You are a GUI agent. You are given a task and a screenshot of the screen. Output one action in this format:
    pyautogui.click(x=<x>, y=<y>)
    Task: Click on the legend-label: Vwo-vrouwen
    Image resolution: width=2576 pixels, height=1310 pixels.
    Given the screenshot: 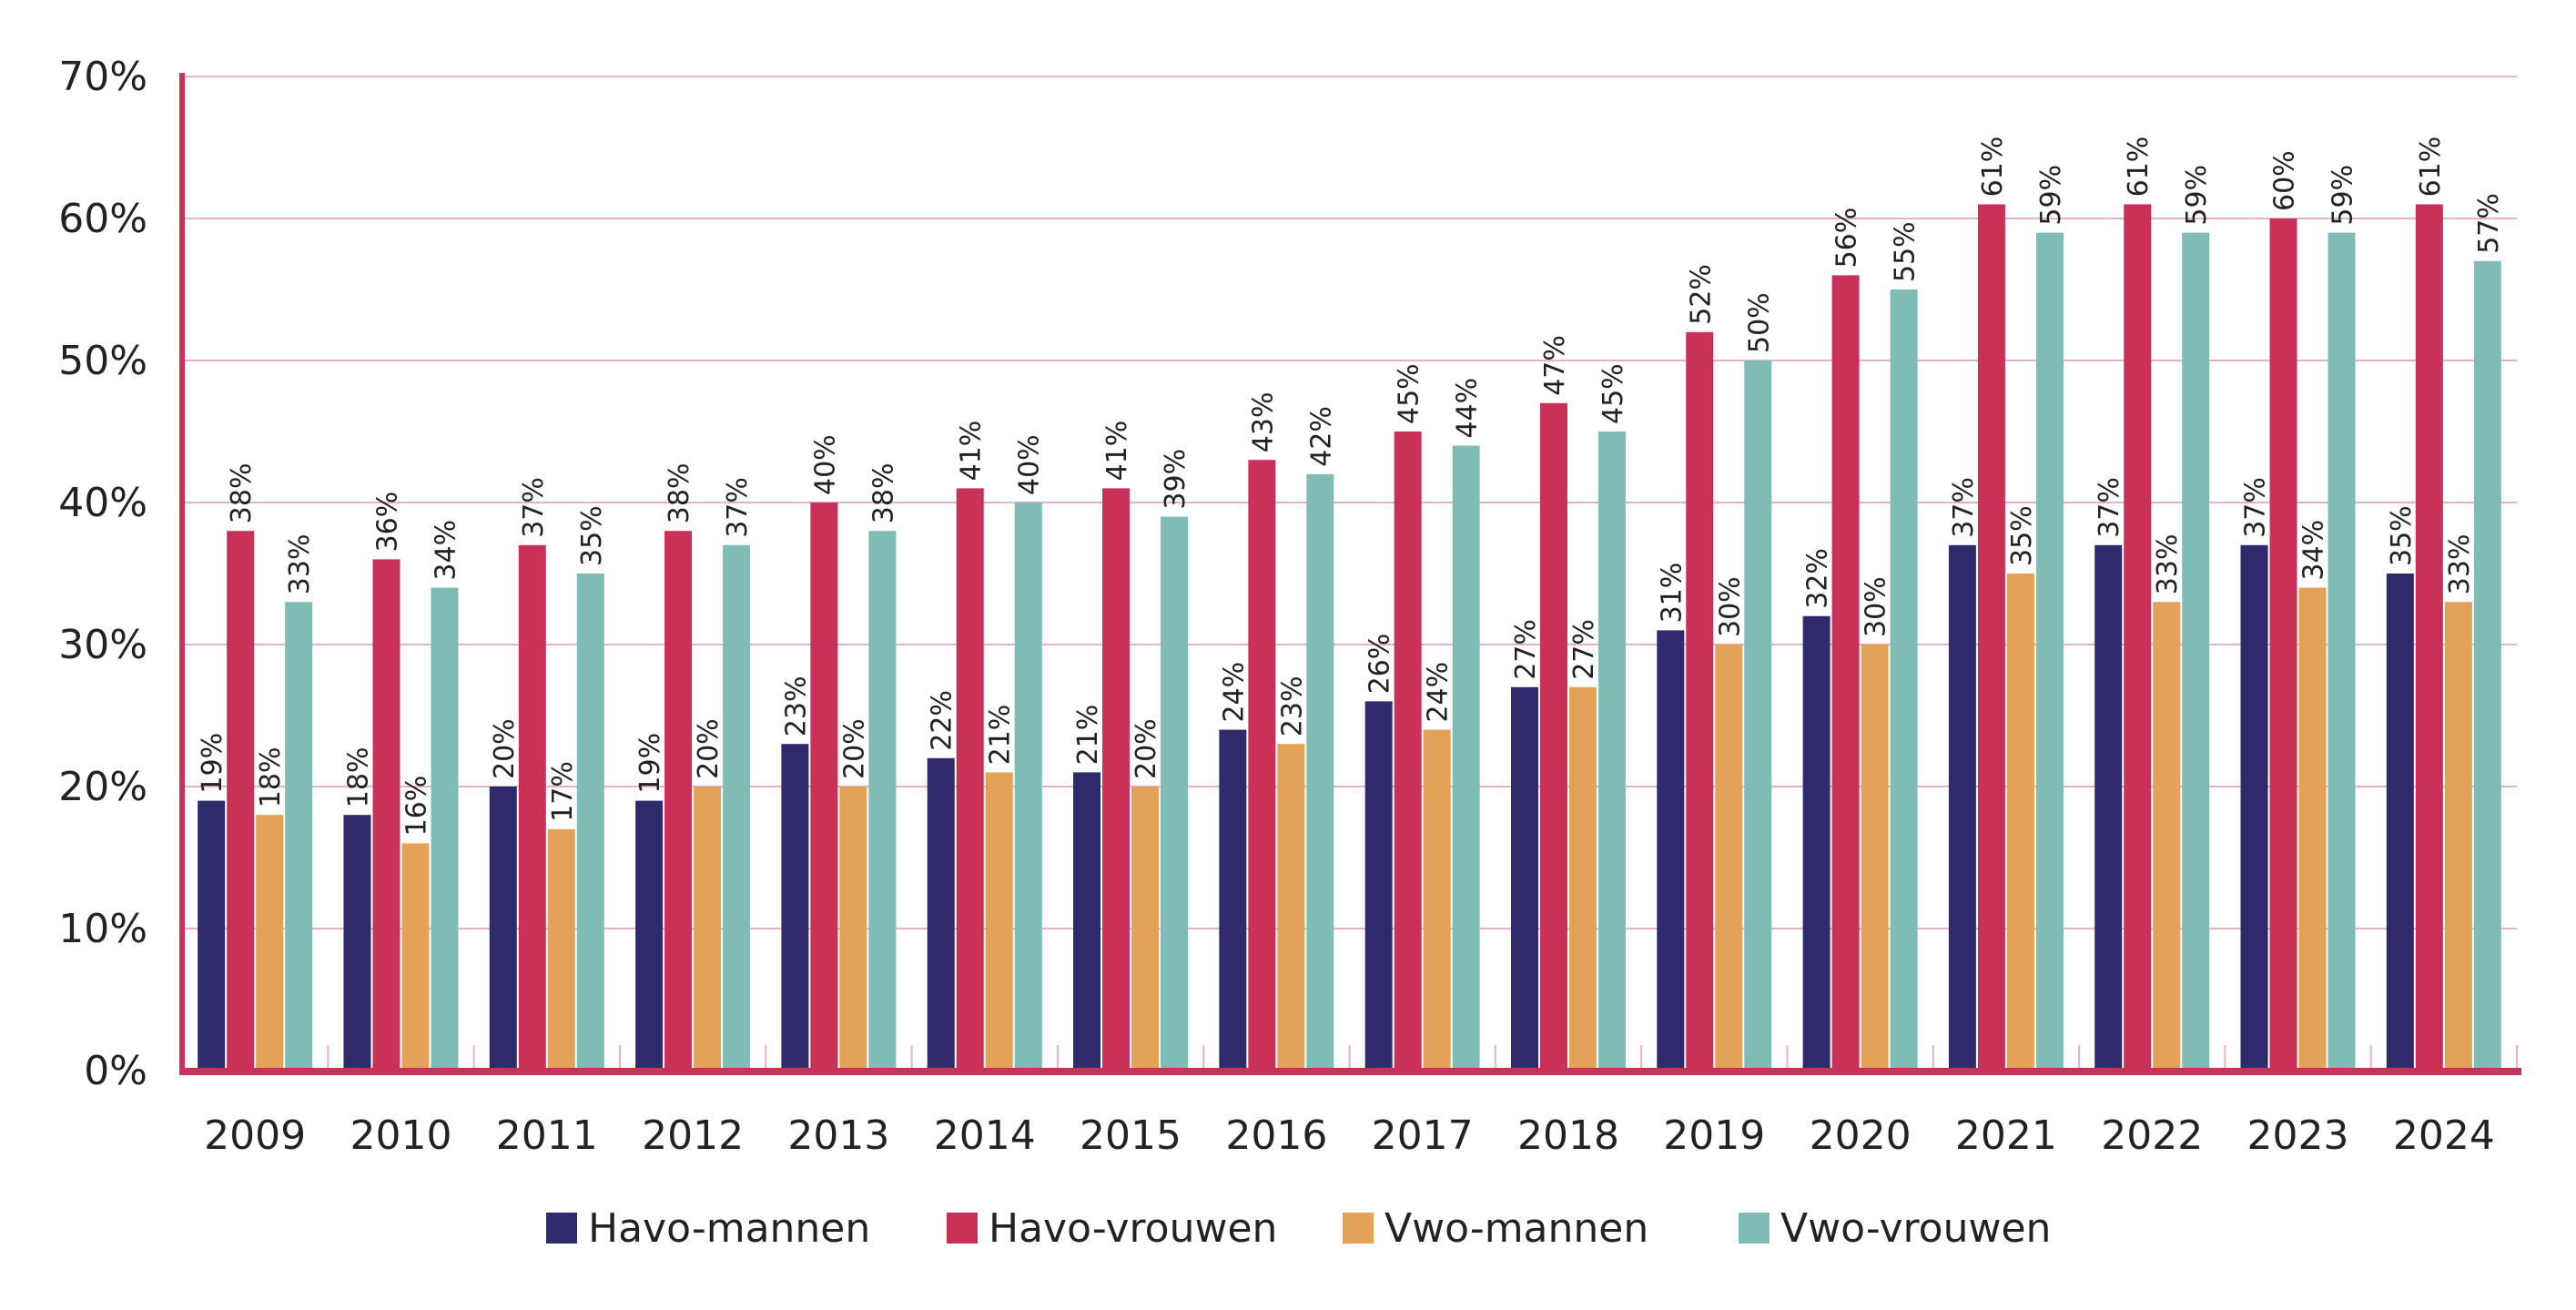 What is the action you would take?
    pyautogui.click(x=1915, y=1228)
    